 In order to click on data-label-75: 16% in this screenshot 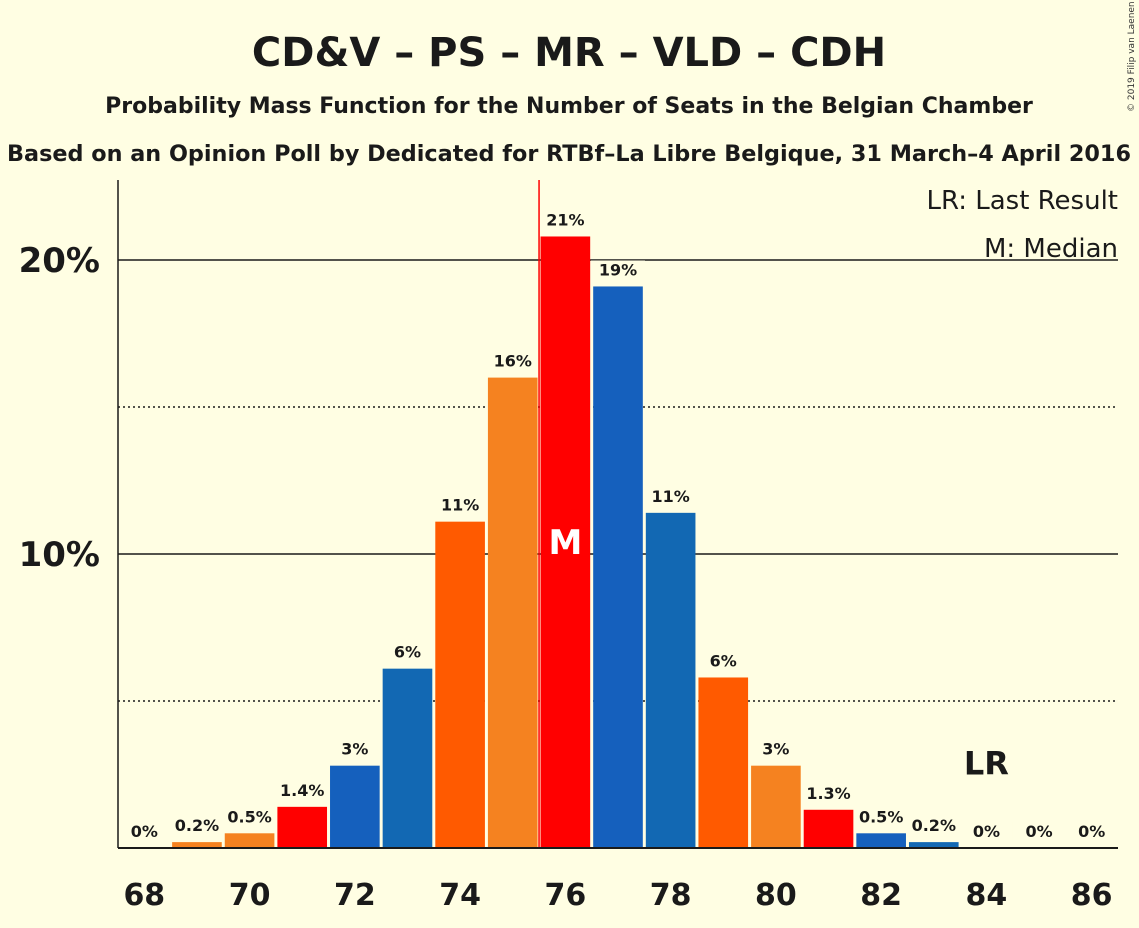, I will do `click(513, 361)`.